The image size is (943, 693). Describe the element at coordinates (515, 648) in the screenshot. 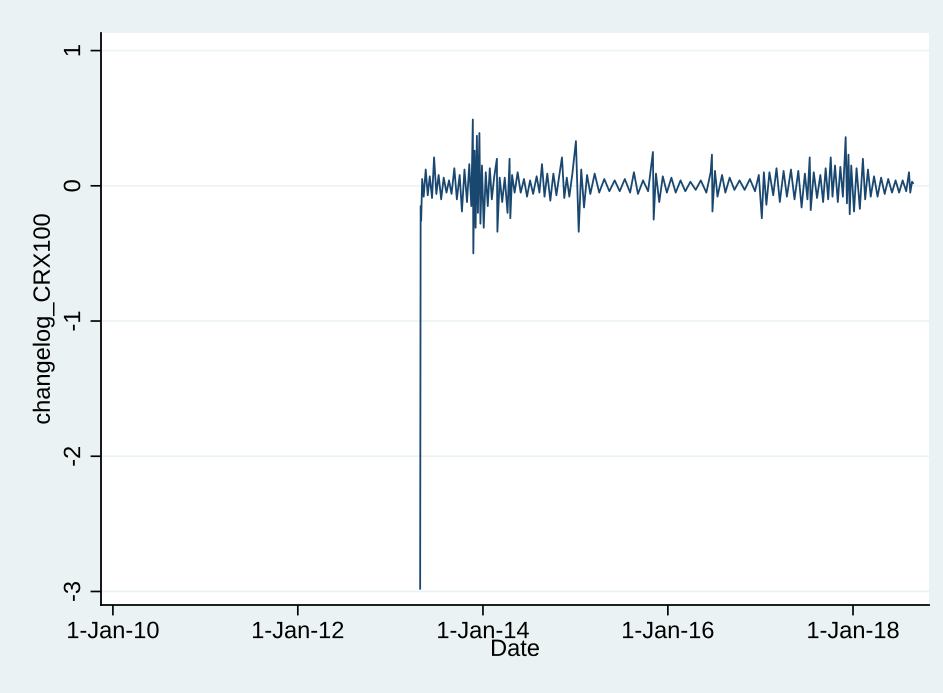

I see `x-axis-title: Date` at that location.